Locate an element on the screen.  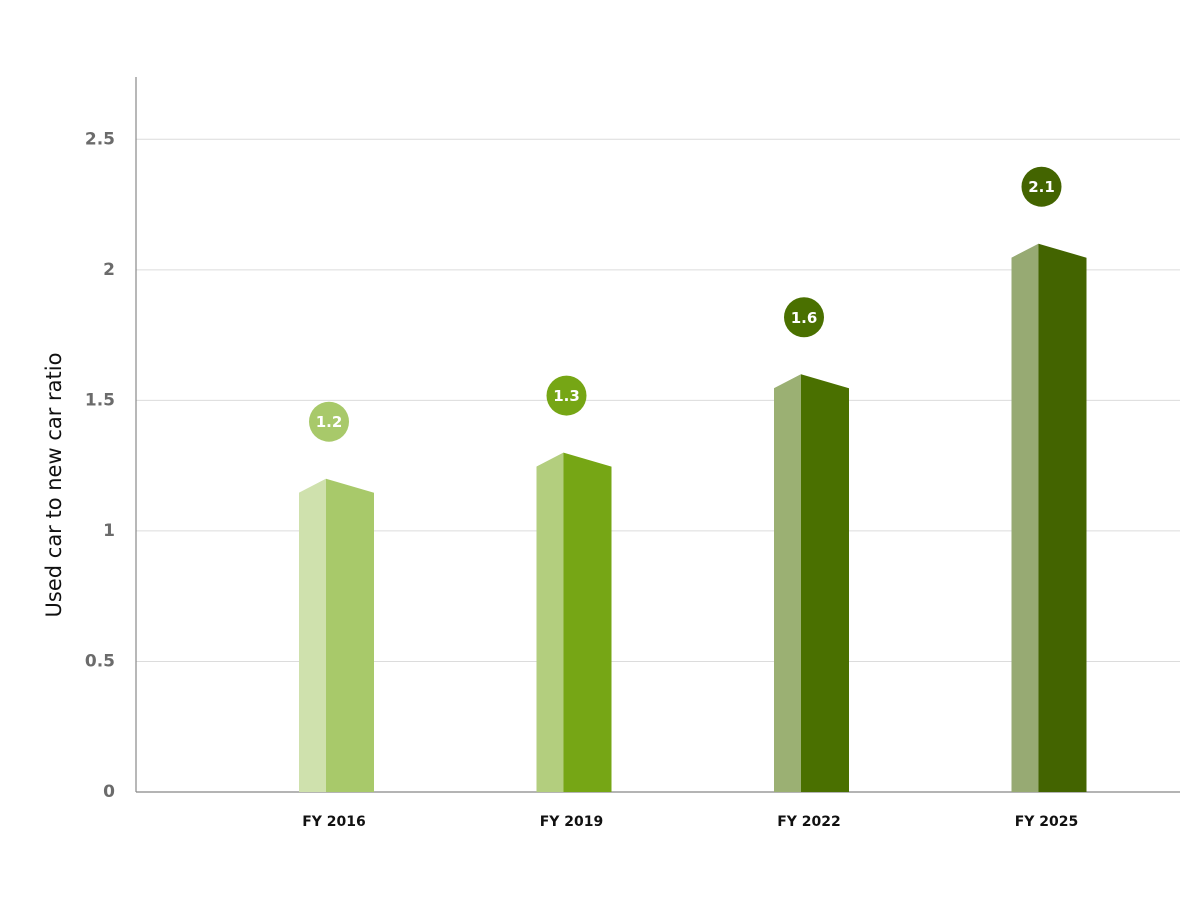
x-tick-label: FY 2019 is located at coordinates (572, 822).